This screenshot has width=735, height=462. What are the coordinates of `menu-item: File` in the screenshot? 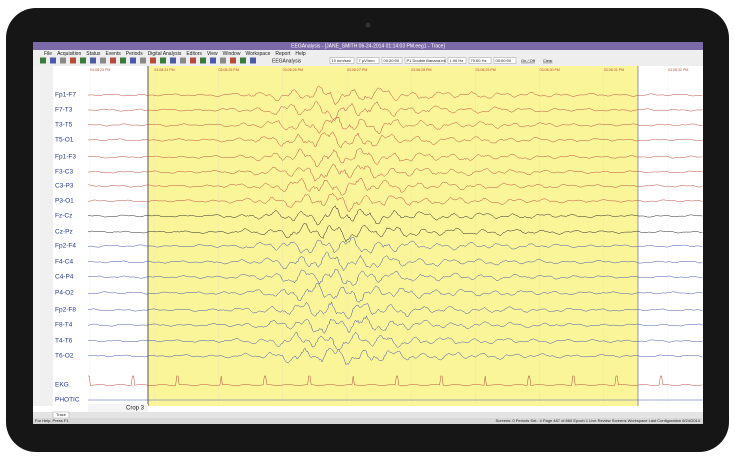 It's located at (48, 54).